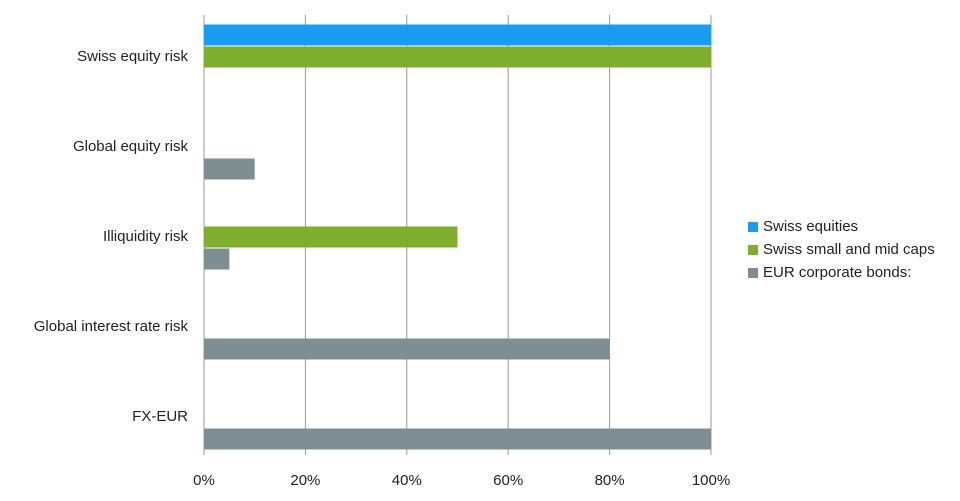 This screenshot has height=501, width=960. What do you see at coordinates (204, 480) in the screenshot?
I see `x-tick-label: 0%` at bounding box center [204, 480].